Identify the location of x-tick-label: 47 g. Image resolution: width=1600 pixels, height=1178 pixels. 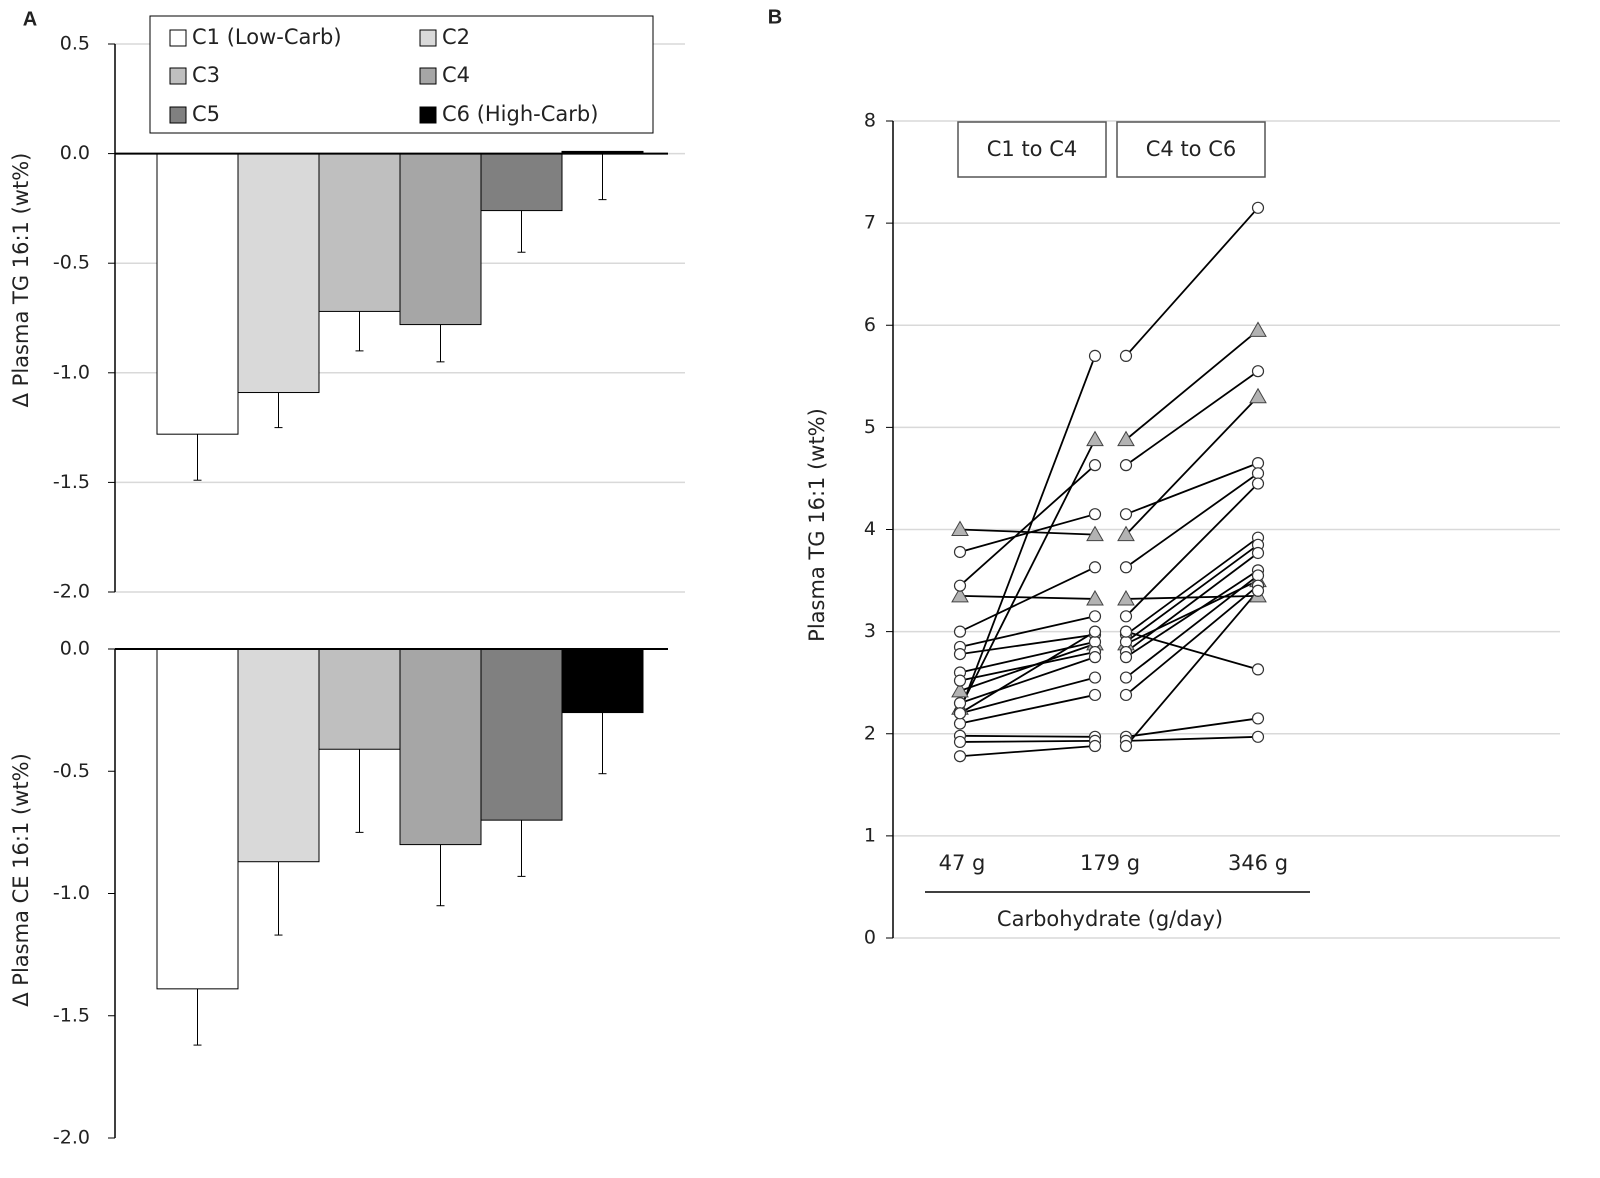
(962, 863).